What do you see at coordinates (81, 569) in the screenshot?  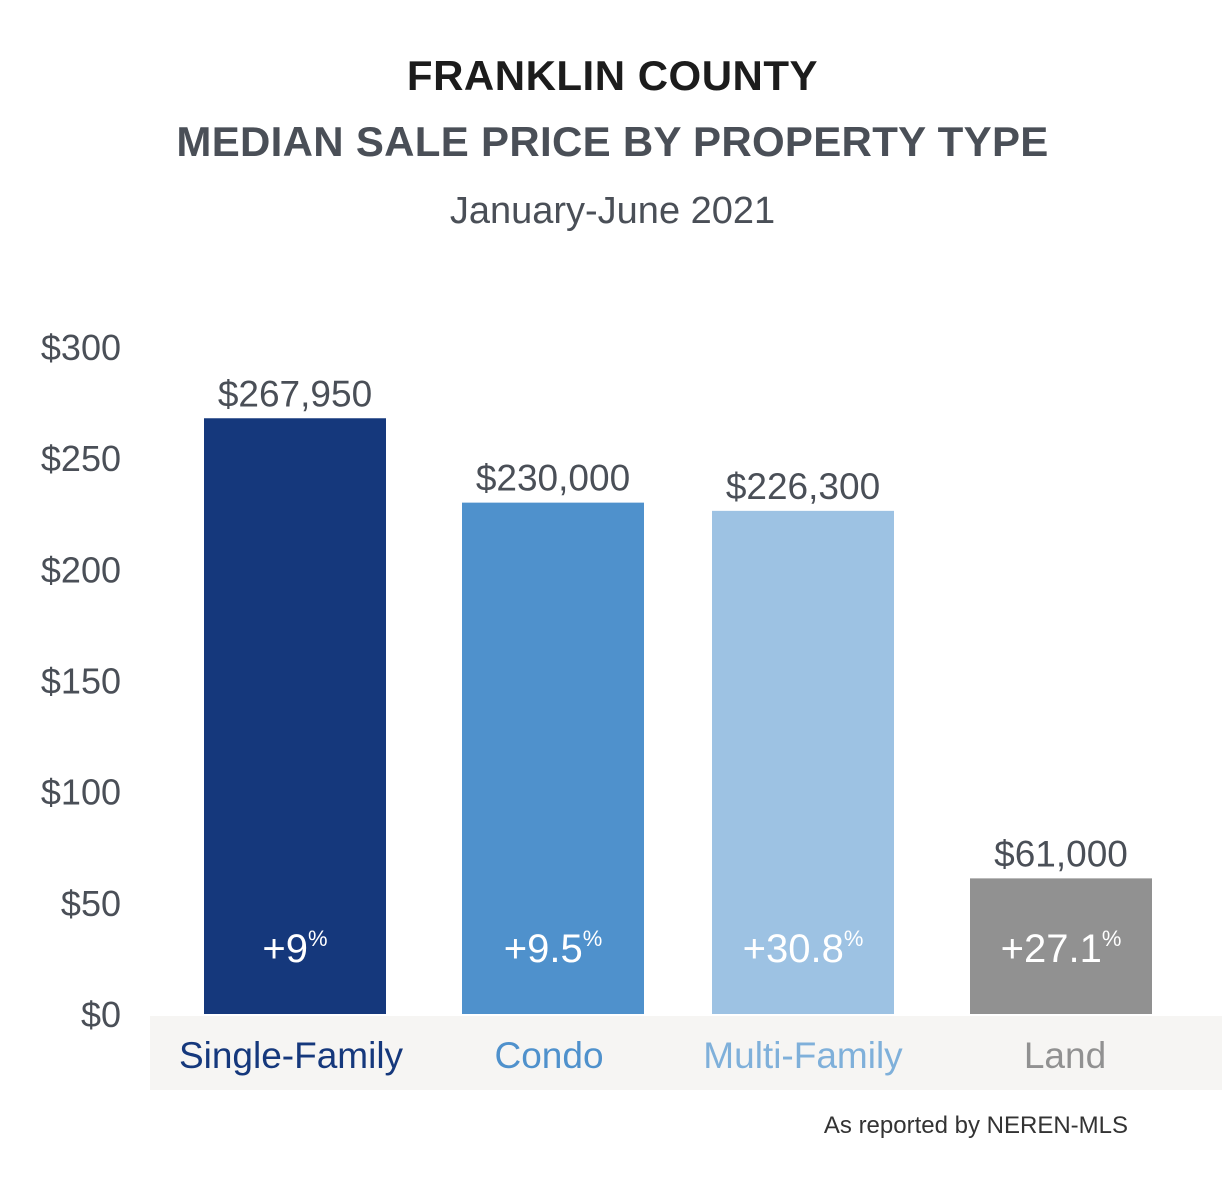 I see `y-tick-label: $200` at bounding box center [81, 569].